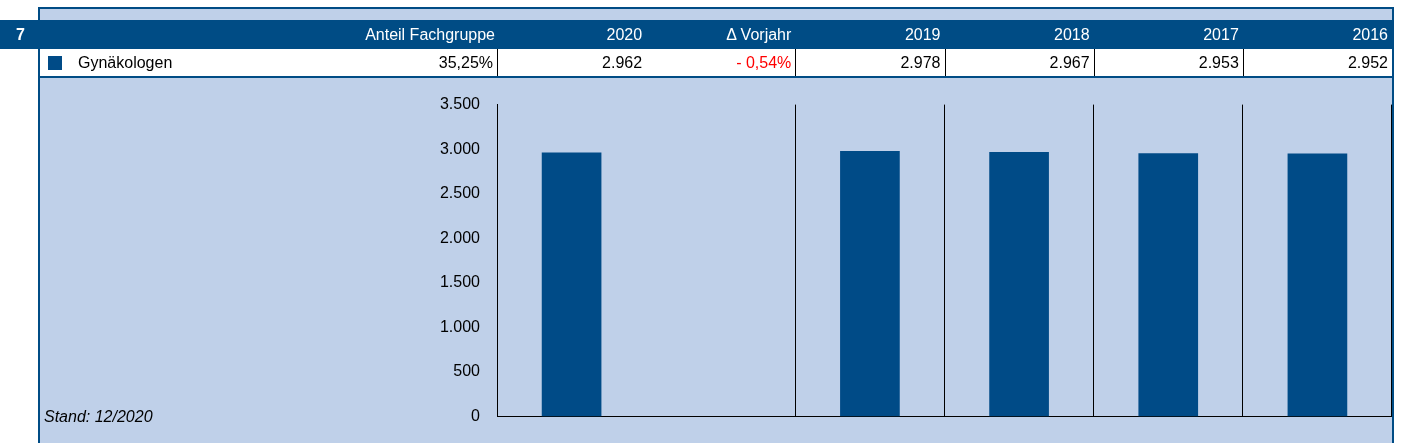 The height and width of the screenshot is (443, 1408). Describe the element at coordinates (870, 62) in the screenshot. I see `data-label: 2.978` at that location.